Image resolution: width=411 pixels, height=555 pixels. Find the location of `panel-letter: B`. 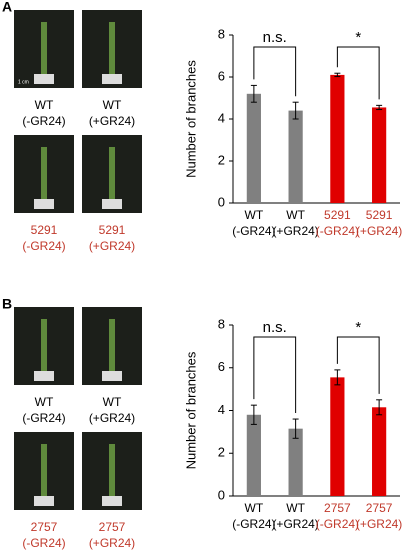

panel-letter: B is located at coordinates (7, 304).